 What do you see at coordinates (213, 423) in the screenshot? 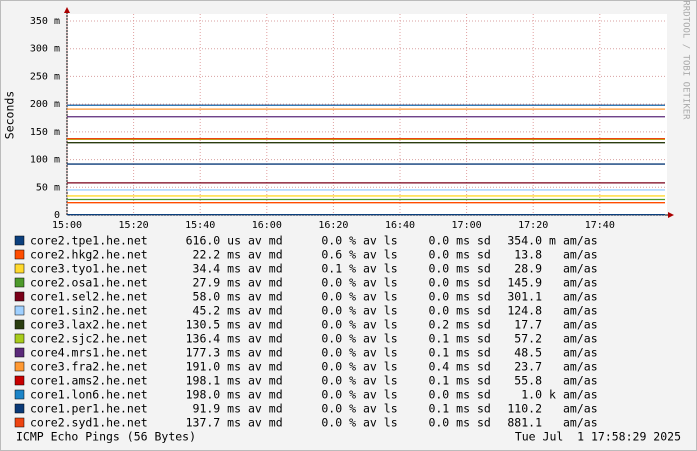
I see `median-label: 137.7 ms` at bounding box center [213, 423].